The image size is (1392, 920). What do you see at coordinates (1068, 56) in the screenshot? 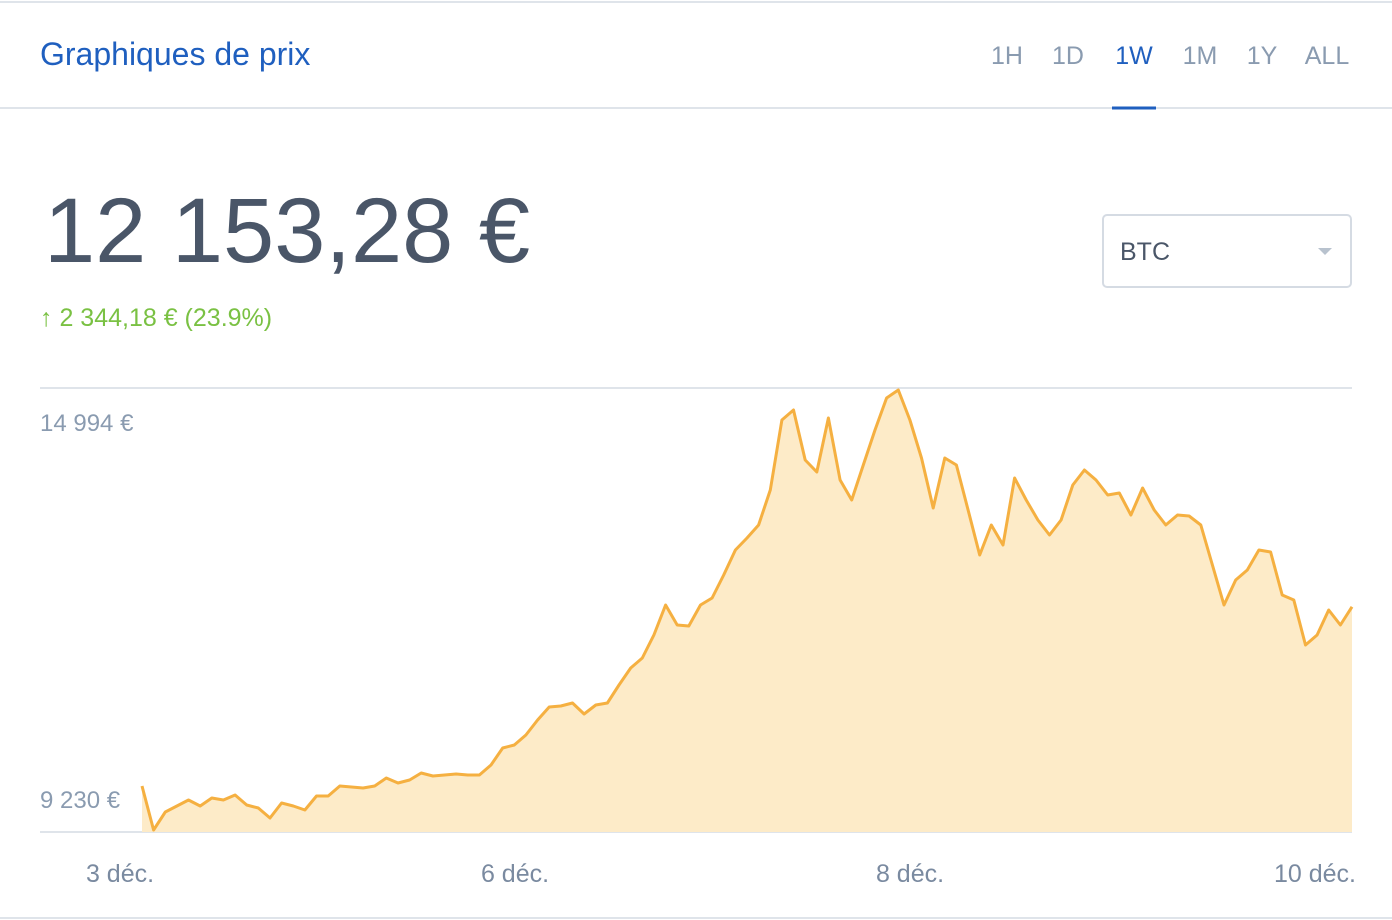
I see `tab: 1D` at bounding box center [1068, 56].